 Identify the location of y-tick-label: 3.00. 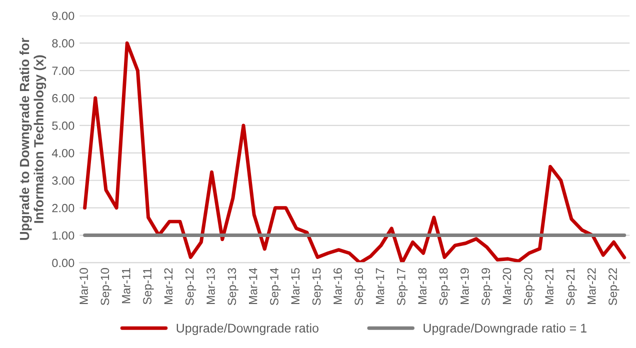
(63, 180).